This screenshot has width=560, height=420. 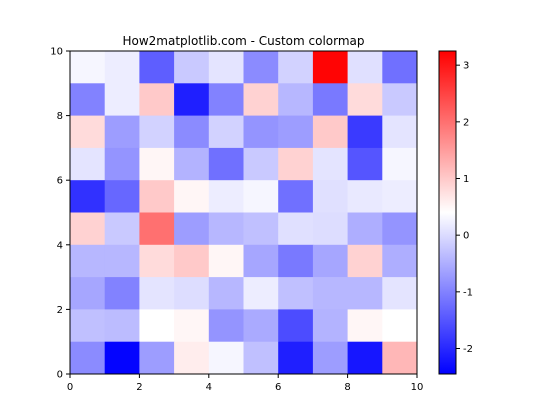 I want to click on x-tick-label: 2, so click(x=139, y=387).